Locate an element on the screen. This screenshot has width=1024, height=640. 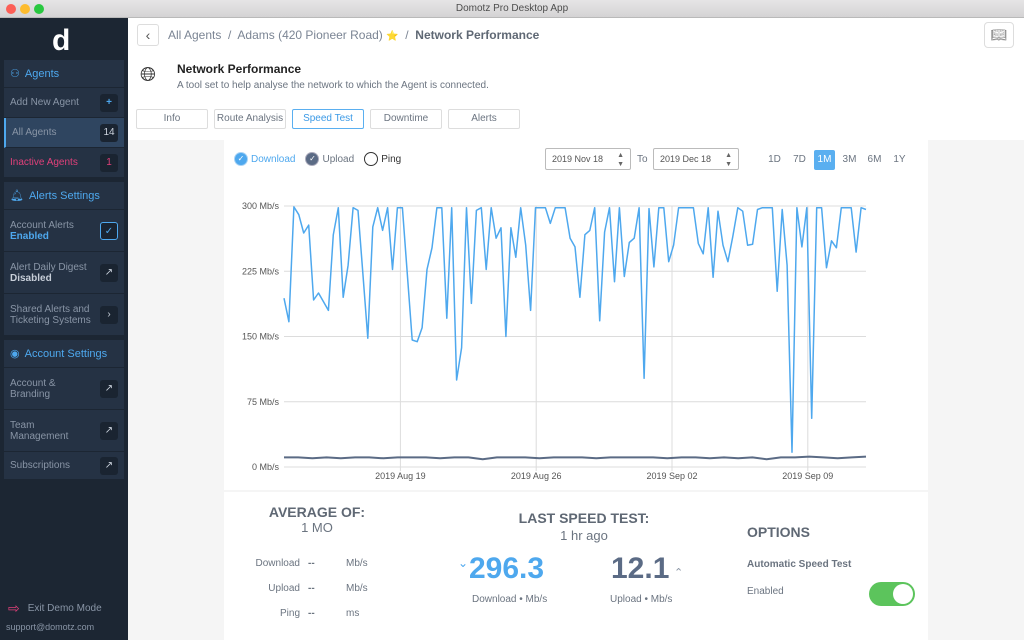
x-tick-label: 2019 Sep 09 is located at coordinates (807, 476).